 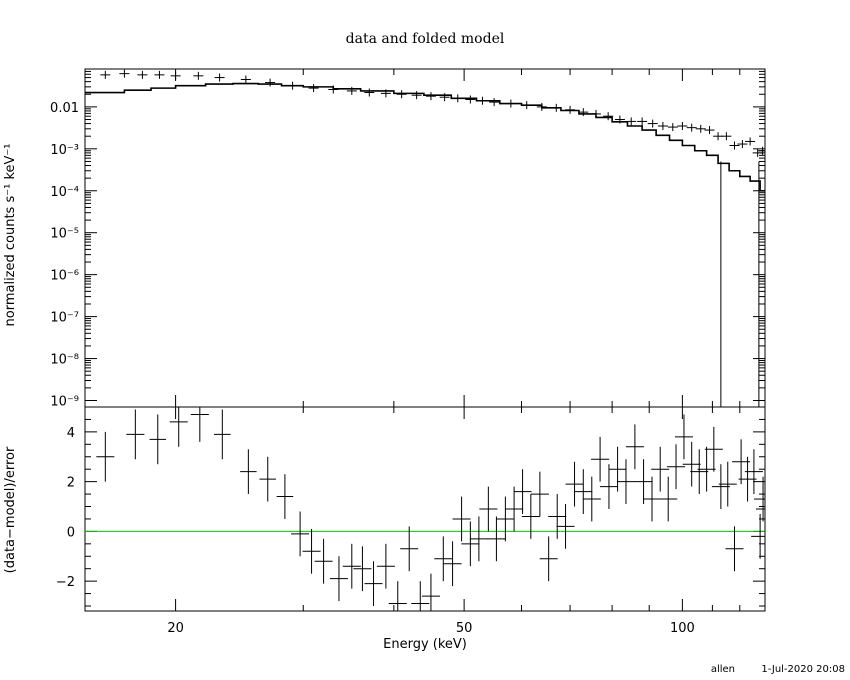 What do you see at coordinates (432, 113) in the screenshot?
I see `data-points` at bounding box center [432, 113].